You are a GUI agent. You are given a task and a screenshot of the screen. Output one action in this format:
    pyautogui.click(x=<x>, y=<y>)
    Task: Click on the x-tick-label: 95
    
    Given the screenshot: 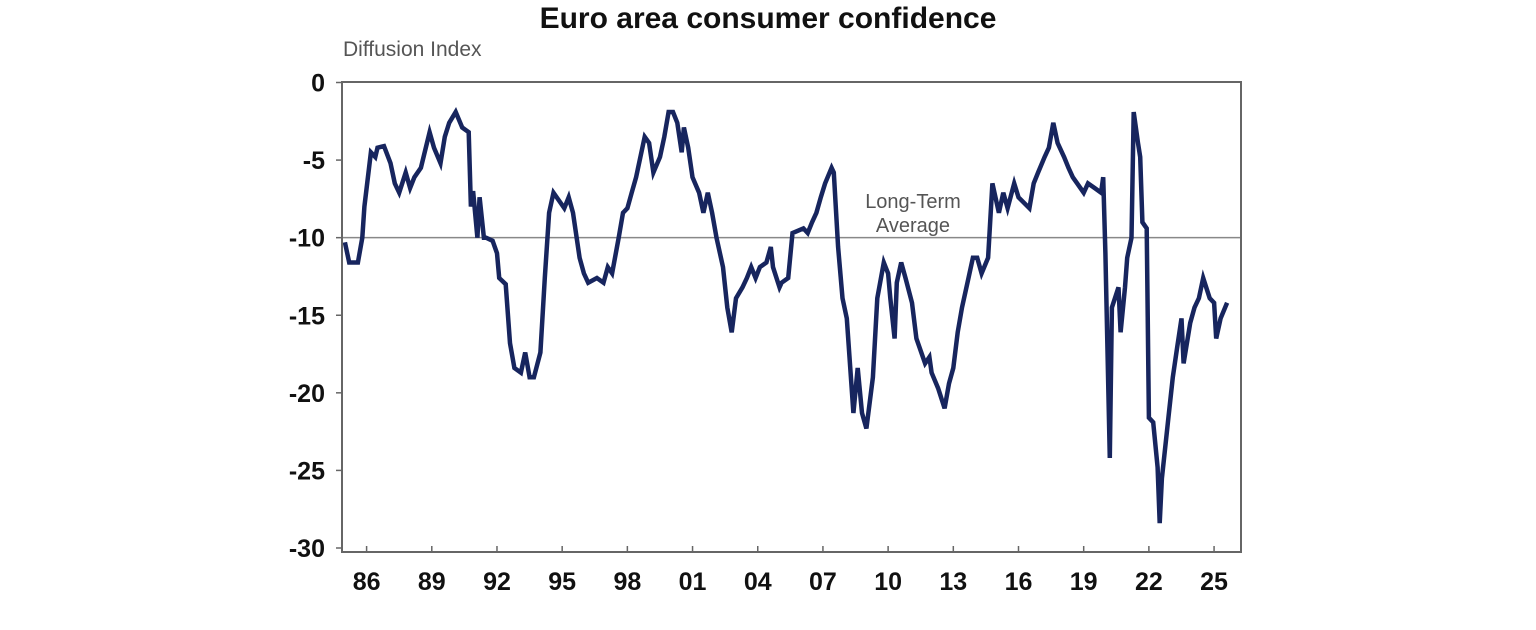 What is the action you would take?
    pyautogui.click(x=562, y=582)
    